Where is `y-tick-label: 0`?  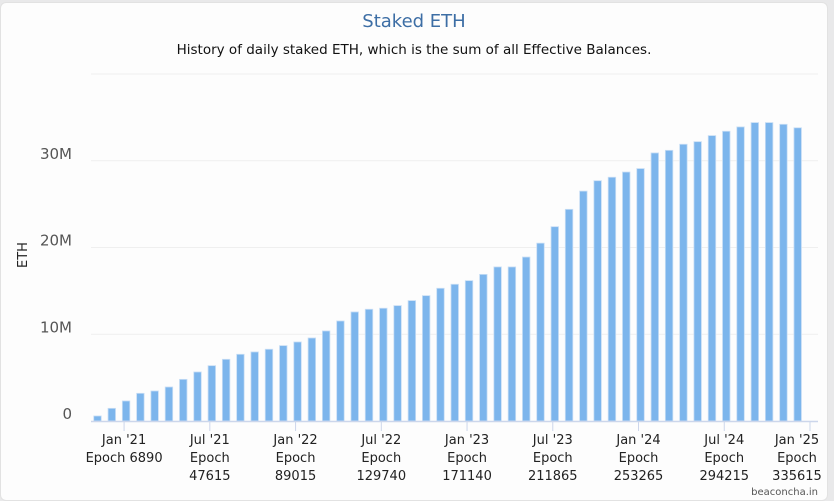 y-tick-label: 0 is located at coordinates (67, 414).